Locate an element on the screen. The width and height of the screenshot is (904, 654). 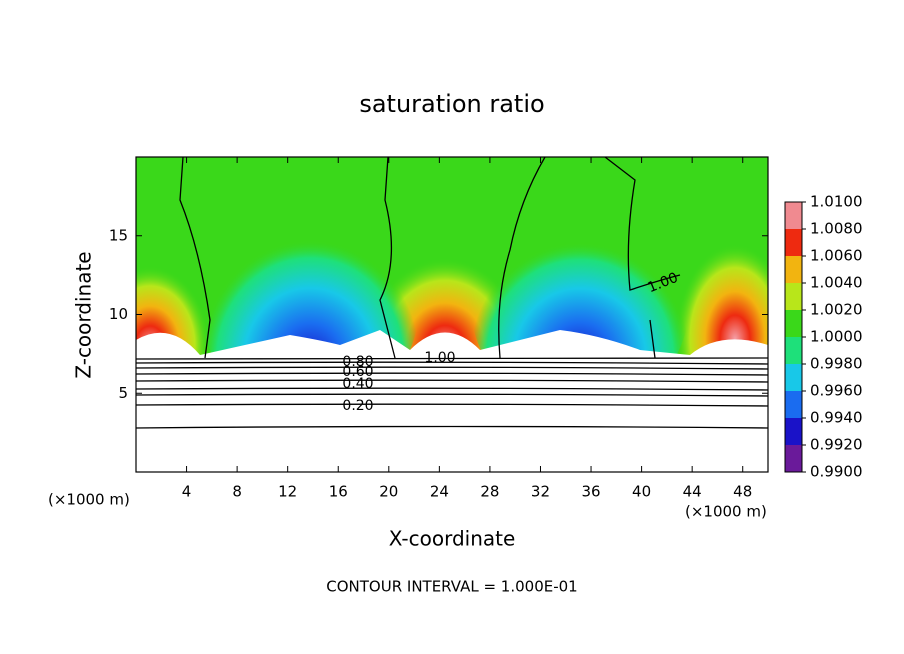
contour-label: 0.40 is located at coordinates (357, 384).